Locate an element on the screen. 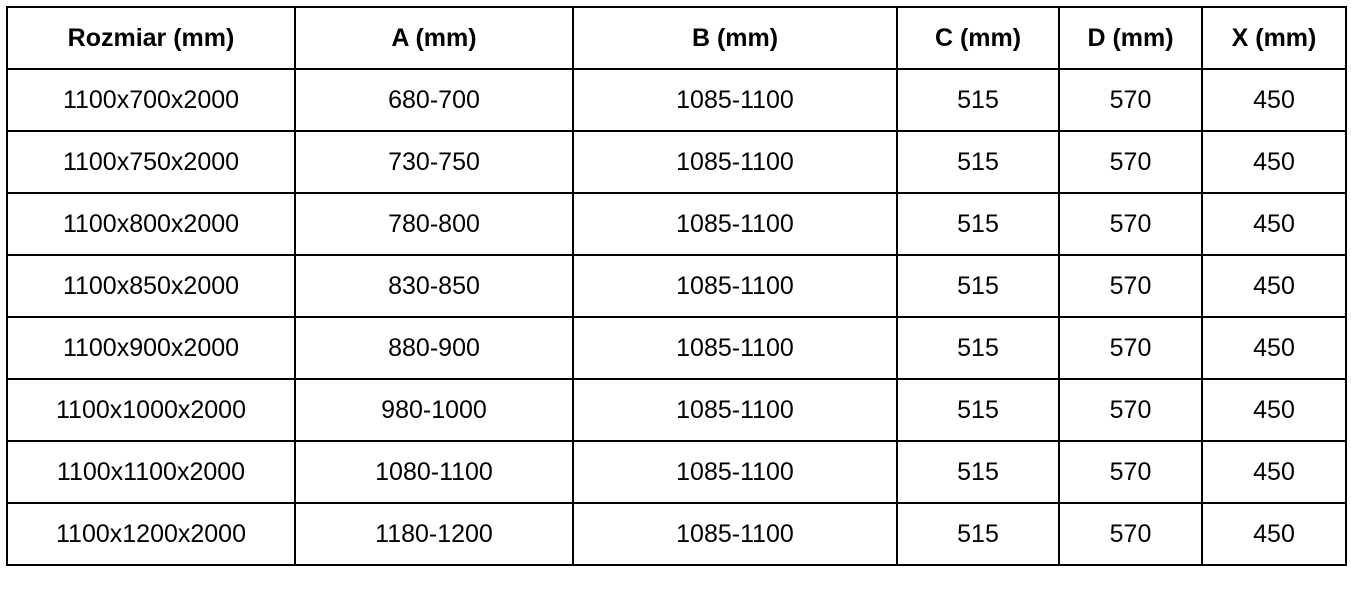  cell-size: 1100x1000x2000 is located at coordinates (151, 410).